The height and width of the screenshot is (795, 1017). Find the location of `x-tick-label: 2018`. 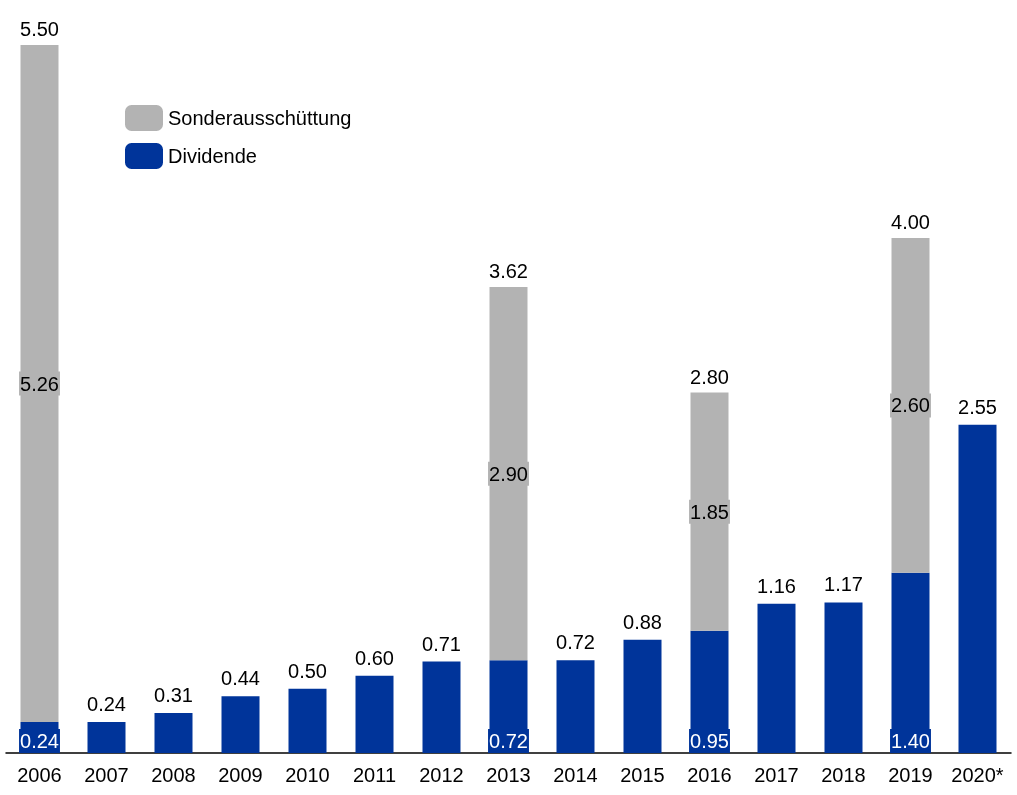

x-tick-label: 2018 is located at coordinates (843, 775).